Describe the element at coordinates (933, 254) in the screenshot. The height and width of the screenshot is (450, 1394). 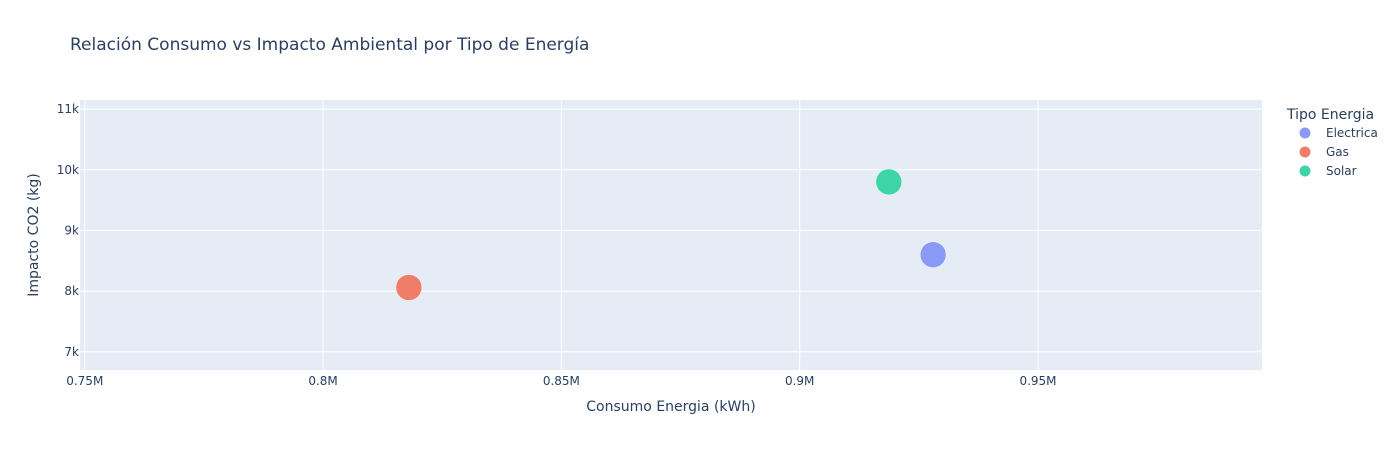
I see `data-point-electrica` at that location.